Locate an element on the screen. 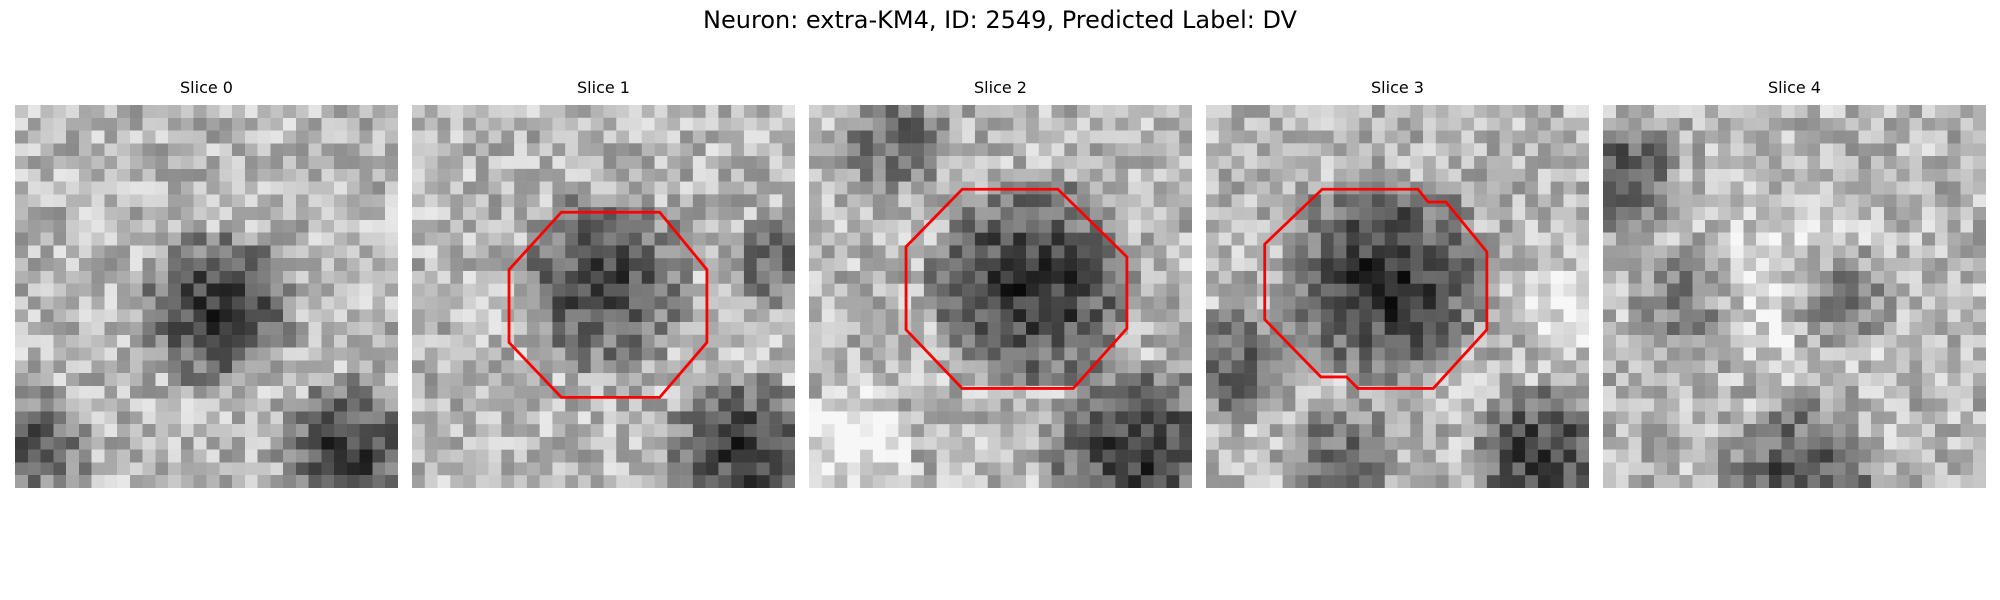  slice-panel-0: Slice 0 is located at coordinates (206, 283).